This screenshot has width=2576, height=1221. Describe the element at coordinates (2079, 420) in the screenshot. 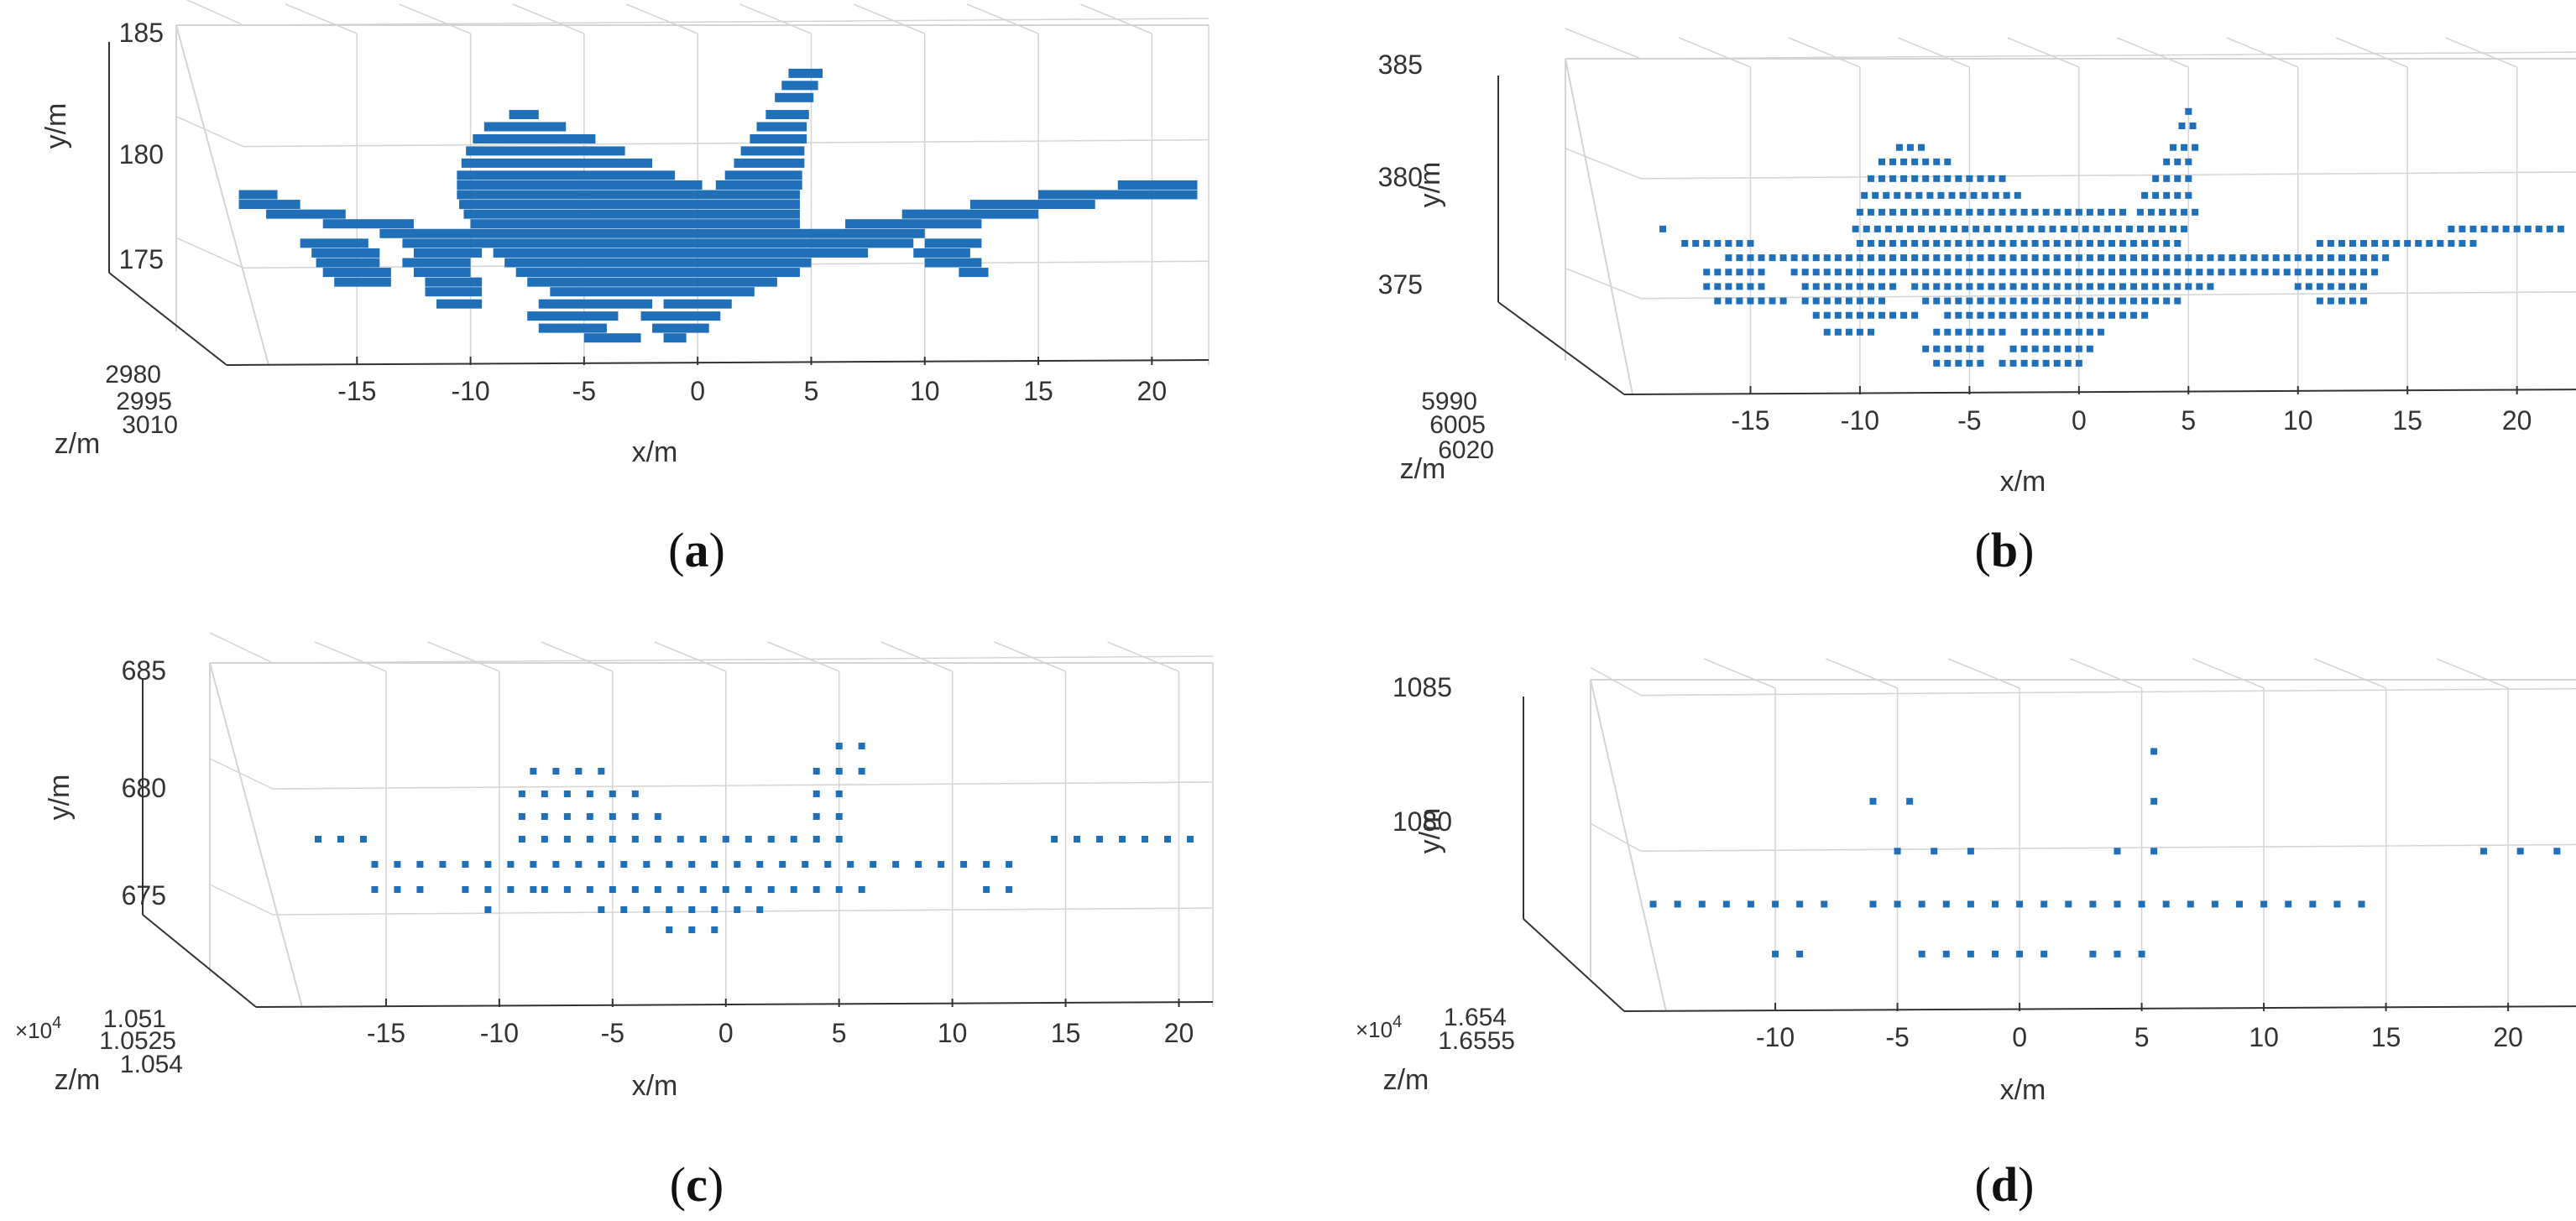

I see `x-tick-label: 0` at that location.